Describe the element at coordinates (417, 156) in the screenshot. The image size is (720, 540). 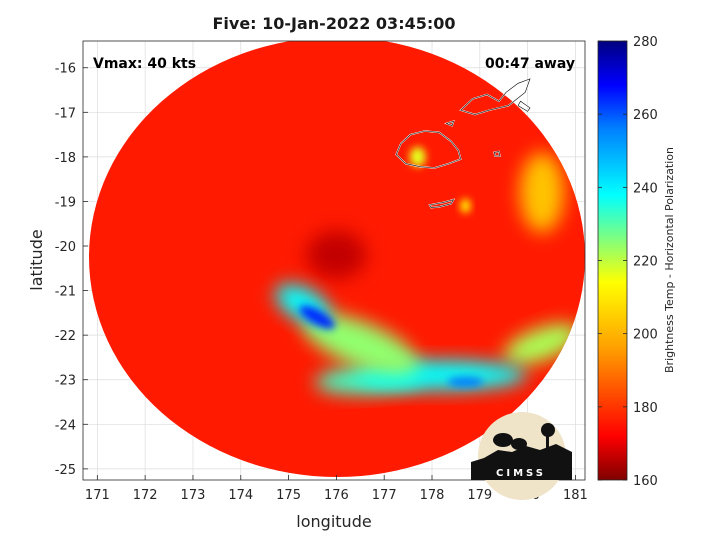
I see `feature-north-cell` at that location.